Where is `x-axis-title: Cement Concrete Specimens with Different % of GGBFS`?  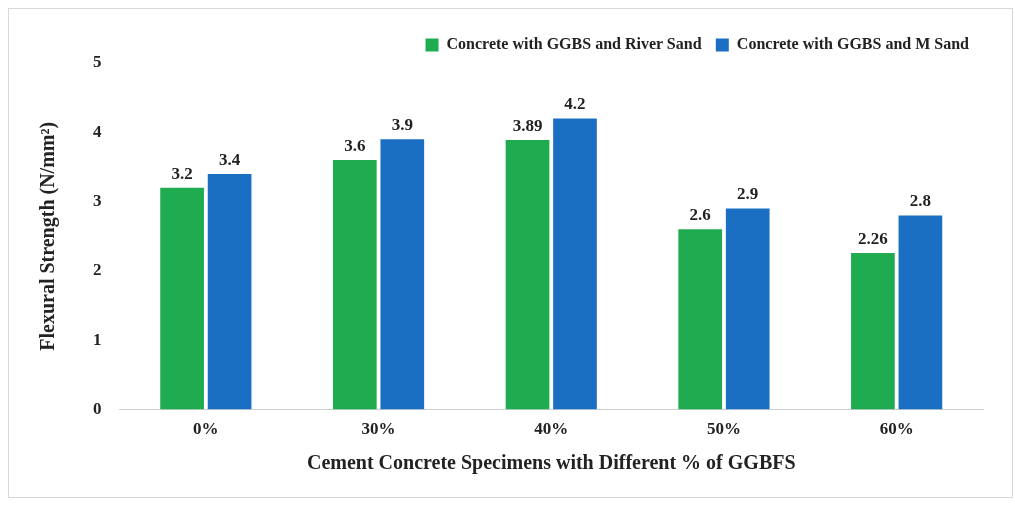 x-axis-title: Cement Concrete Specimens with Different % of GGBFS is located at coordinates (551, 463).